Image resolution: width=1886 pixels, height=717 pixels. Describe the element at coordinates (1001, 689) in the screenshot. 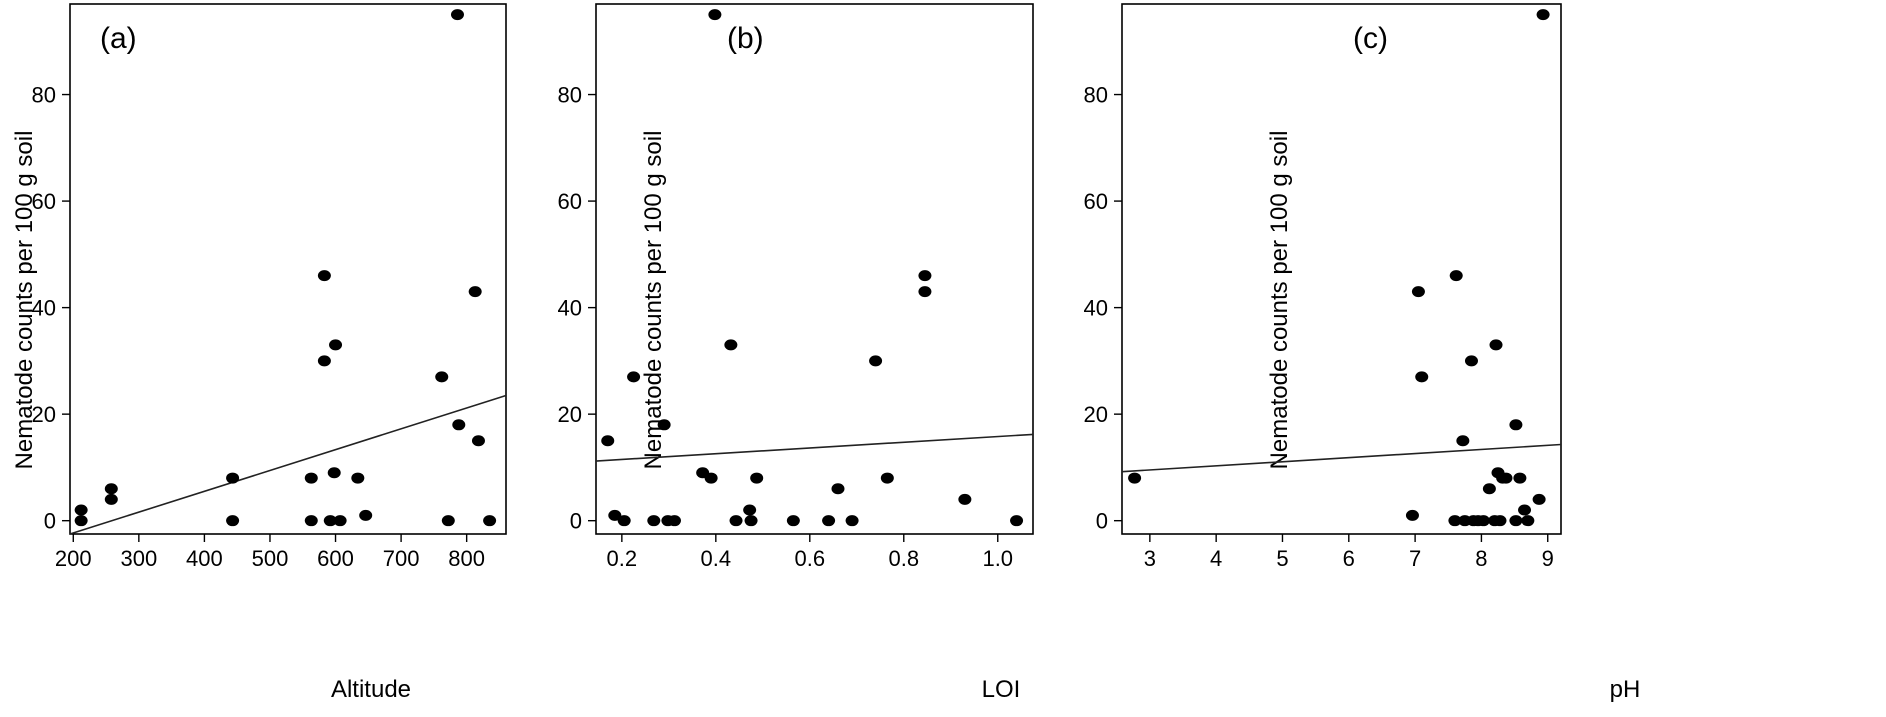

I see `x-axis-label: LOI` at that location.